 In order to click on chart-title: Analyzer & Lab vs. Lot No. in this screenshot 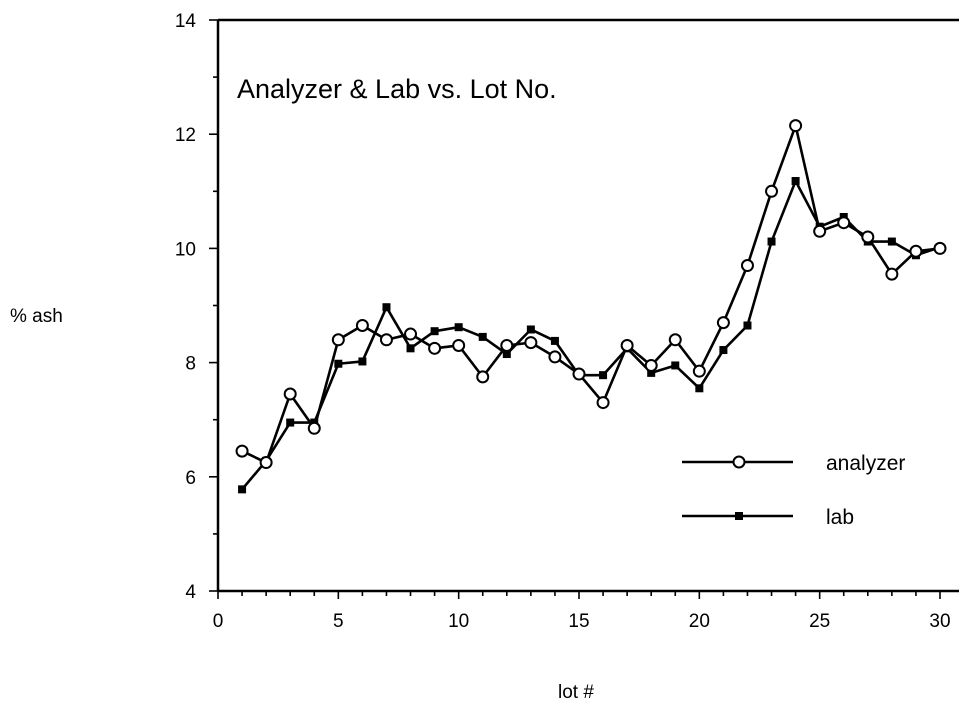, I will do `click(397, 89)`.